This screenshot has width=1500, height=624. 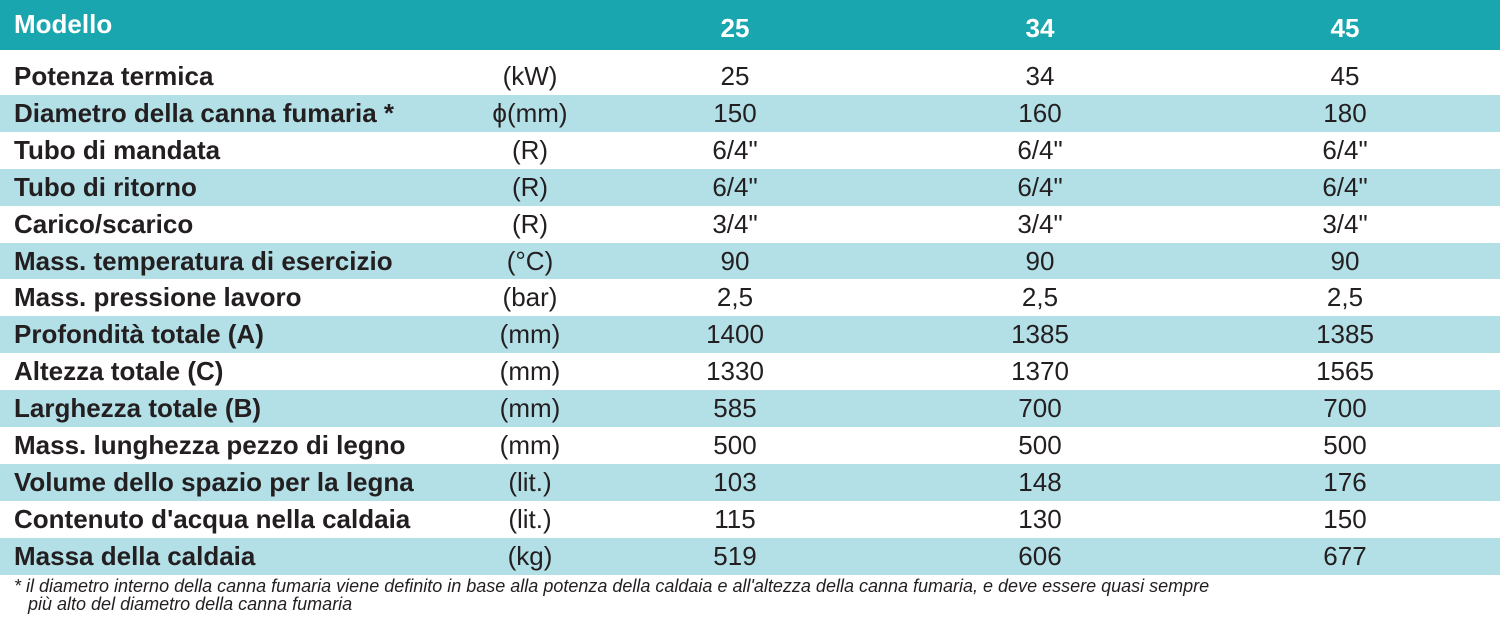 I want to click on row-value: 148, so click(x=1040, y=481).